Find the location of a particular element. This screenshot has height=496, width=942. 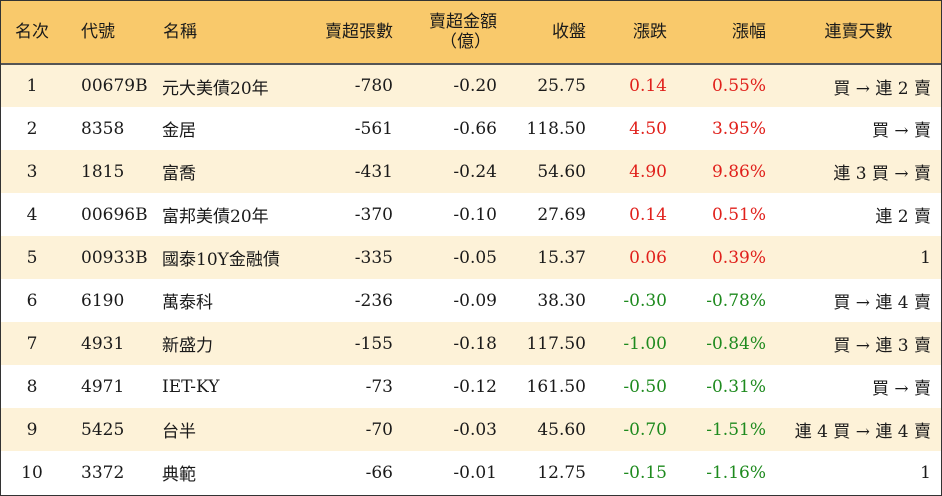

net-sell-amount-cell: -0.66 is located at coordinates (475, 128).